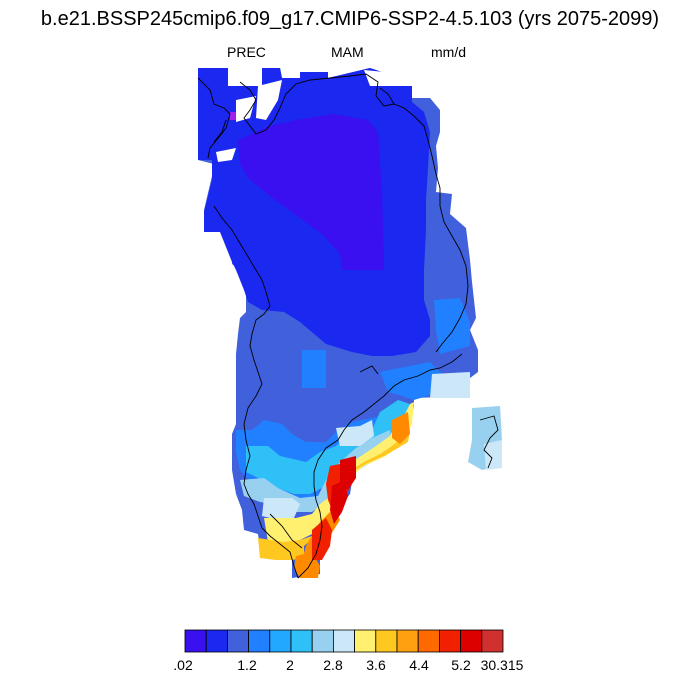 This screenshot has height=700, width=700. Describe the element at coordinates (339, 502) in the screenshot. I see `darkred-east` at that location.